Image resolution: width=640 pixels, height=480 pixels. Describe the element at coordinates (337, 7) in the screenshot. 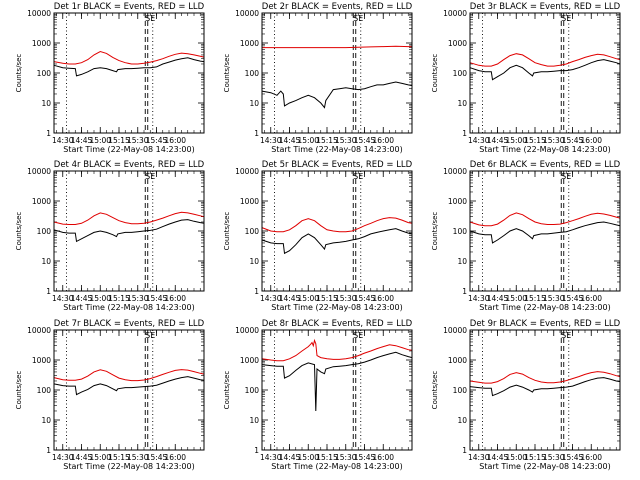

I see `chart-title: Det 2r BLACK = Events, RED = LLD` at that location.